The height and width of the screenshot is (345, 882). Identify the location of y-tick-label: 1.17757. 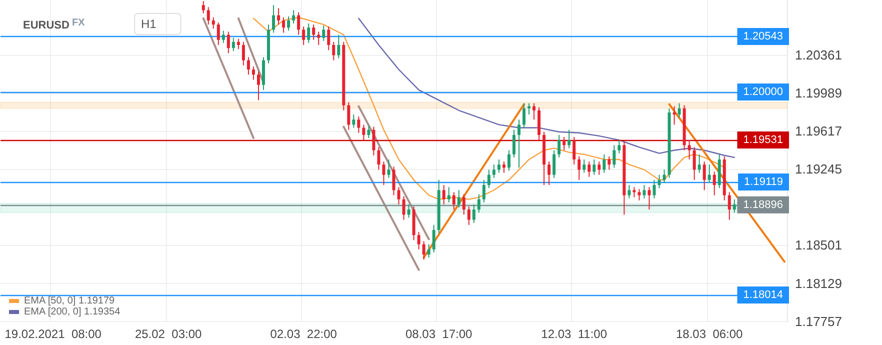
(818, 321).